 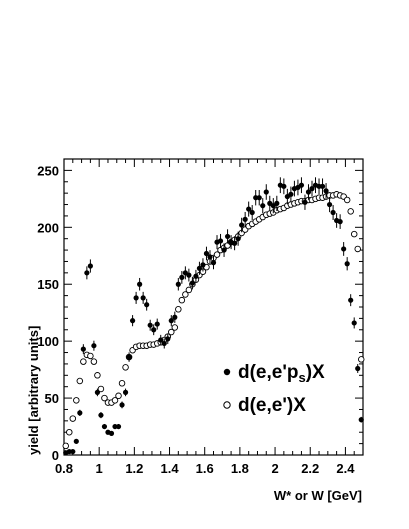 I want to click on x-tick-label: 1.8, so click(x=240, y=468).